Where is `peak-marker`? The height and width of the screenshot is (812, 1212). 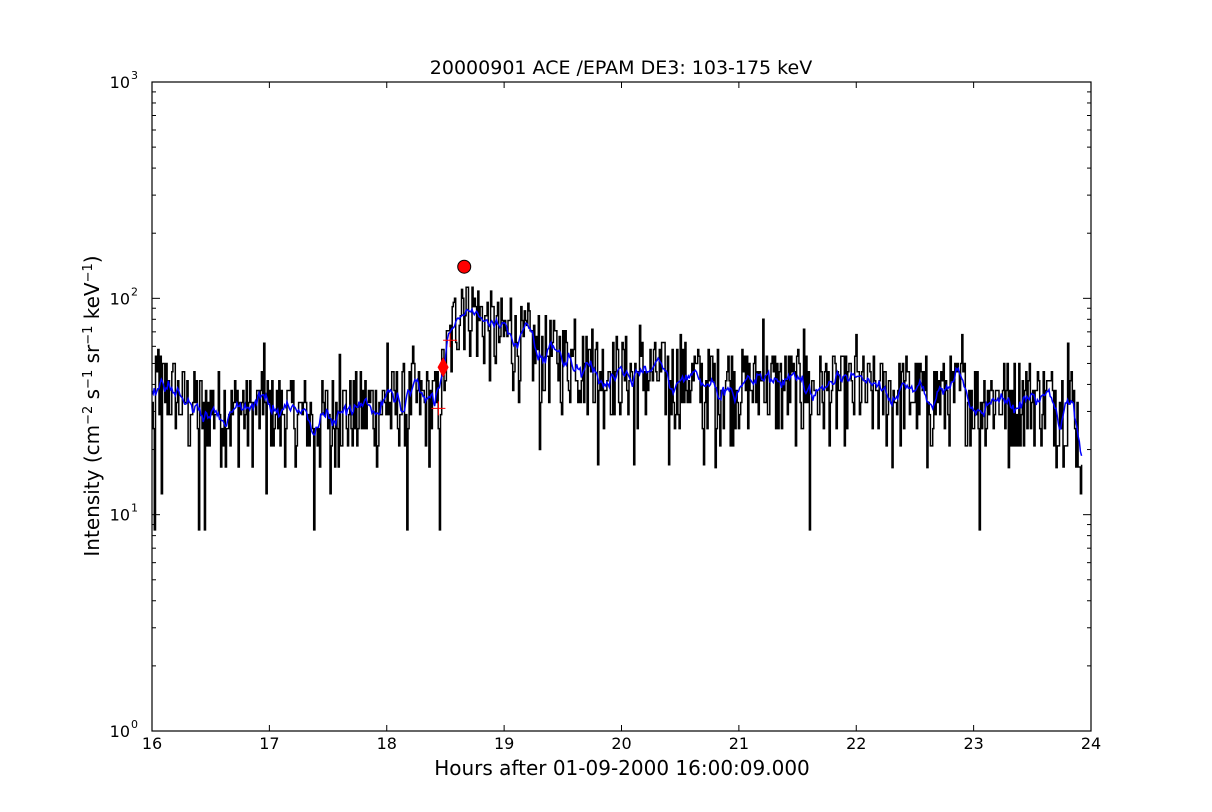 peak-marker is located at coordinates (464, 266).